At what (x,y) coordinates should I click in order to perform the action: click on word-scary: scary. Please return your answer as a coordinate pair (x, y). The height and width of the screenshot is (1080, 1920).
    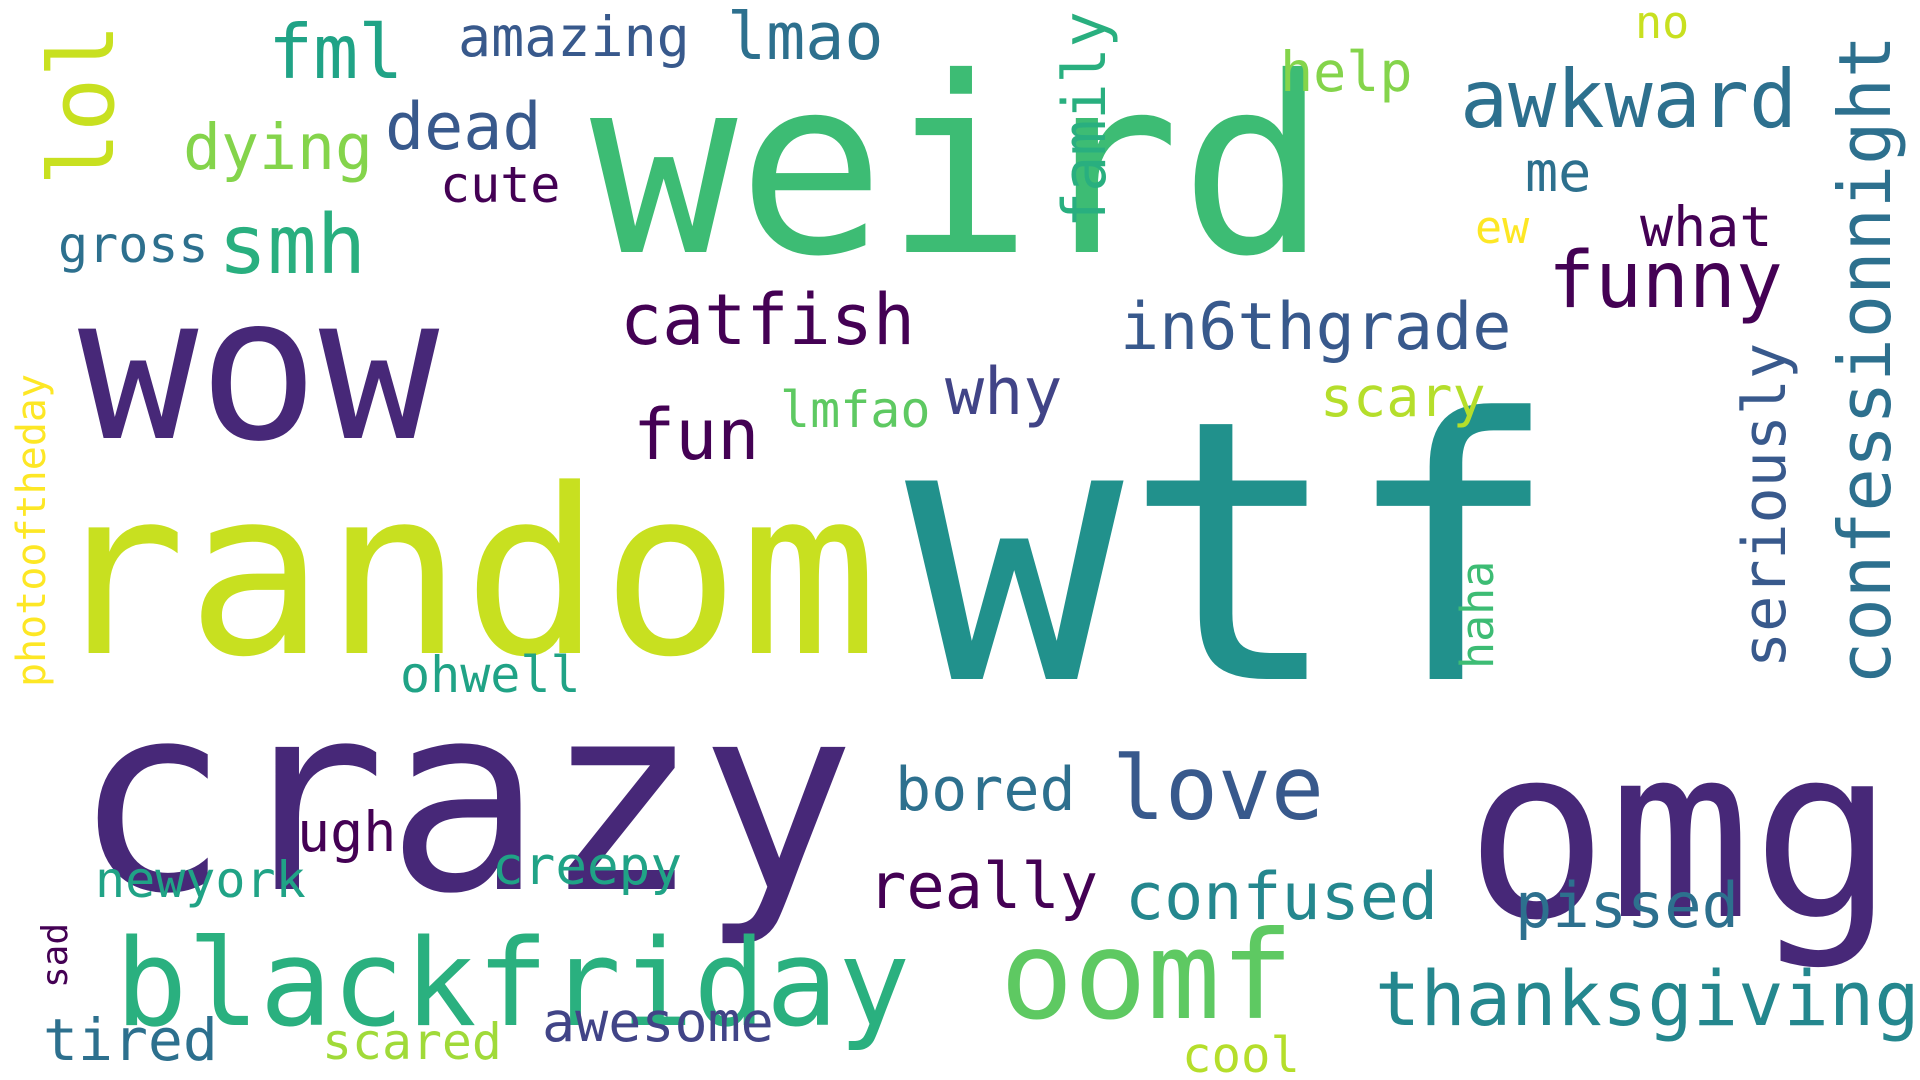
    Looking at the image, I should click on (1403, 397).